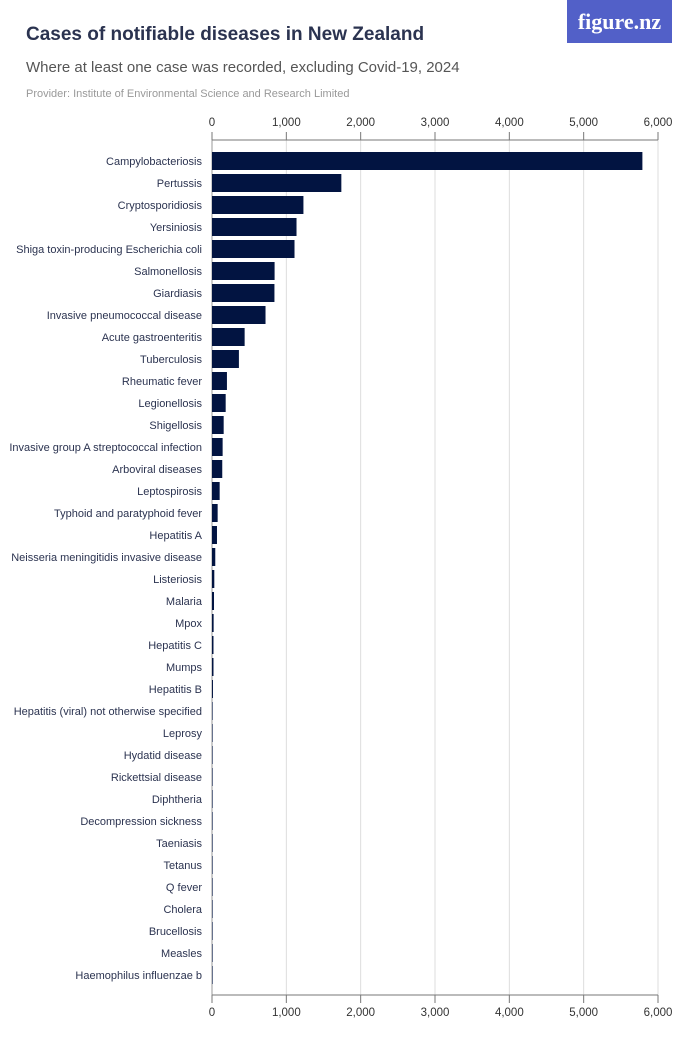 The image size is (700, 1050). What do you see at coordinates (175, 690) in the screenshot?
I see `category-label: Hepatitis B` at bounding box center [175, 690].